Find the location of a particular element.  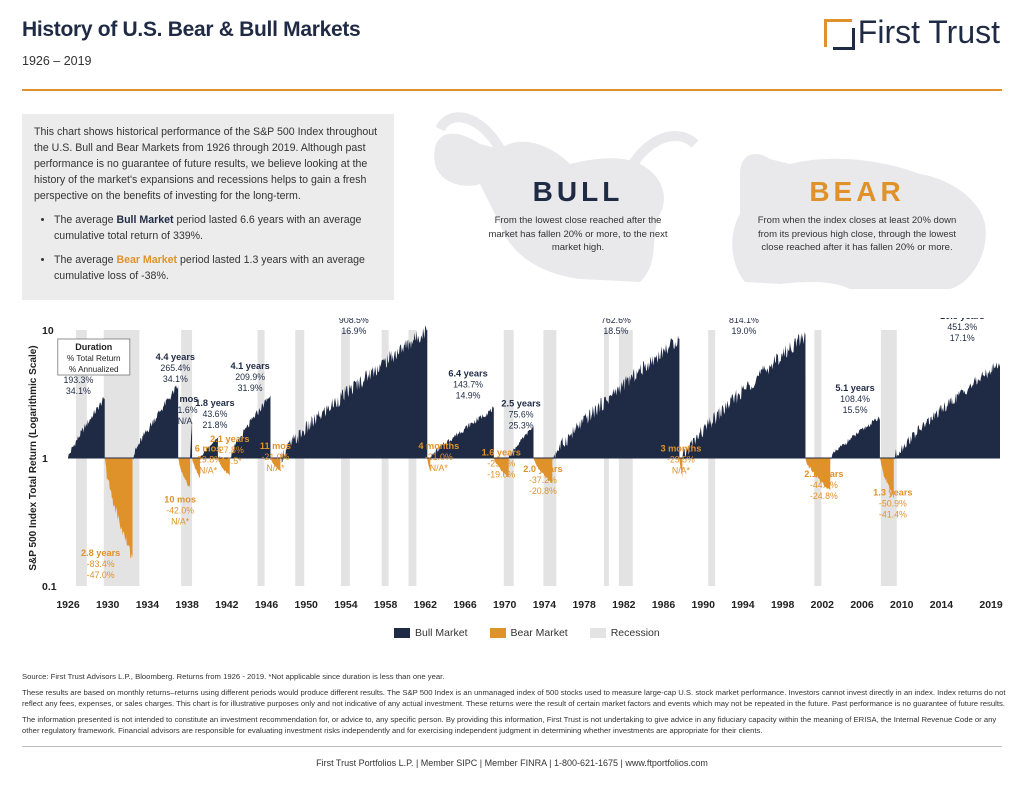

bull-term: Bull Market is located at coordinates (145, 220).